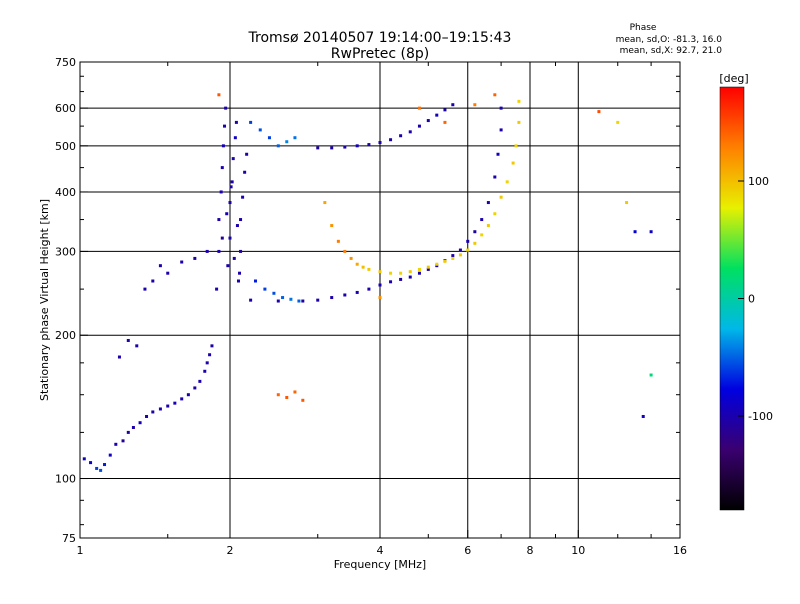  Describe the element at coordinates (65, 251) in the screenshot. I see `y-tick-label: 300` at that location.